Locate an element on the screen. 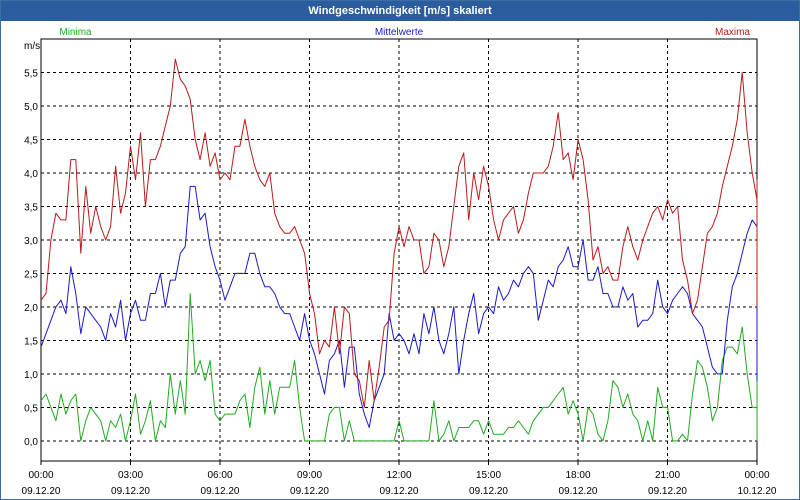  y-tick-label: 0,5 is located at coordinates (31, 408).